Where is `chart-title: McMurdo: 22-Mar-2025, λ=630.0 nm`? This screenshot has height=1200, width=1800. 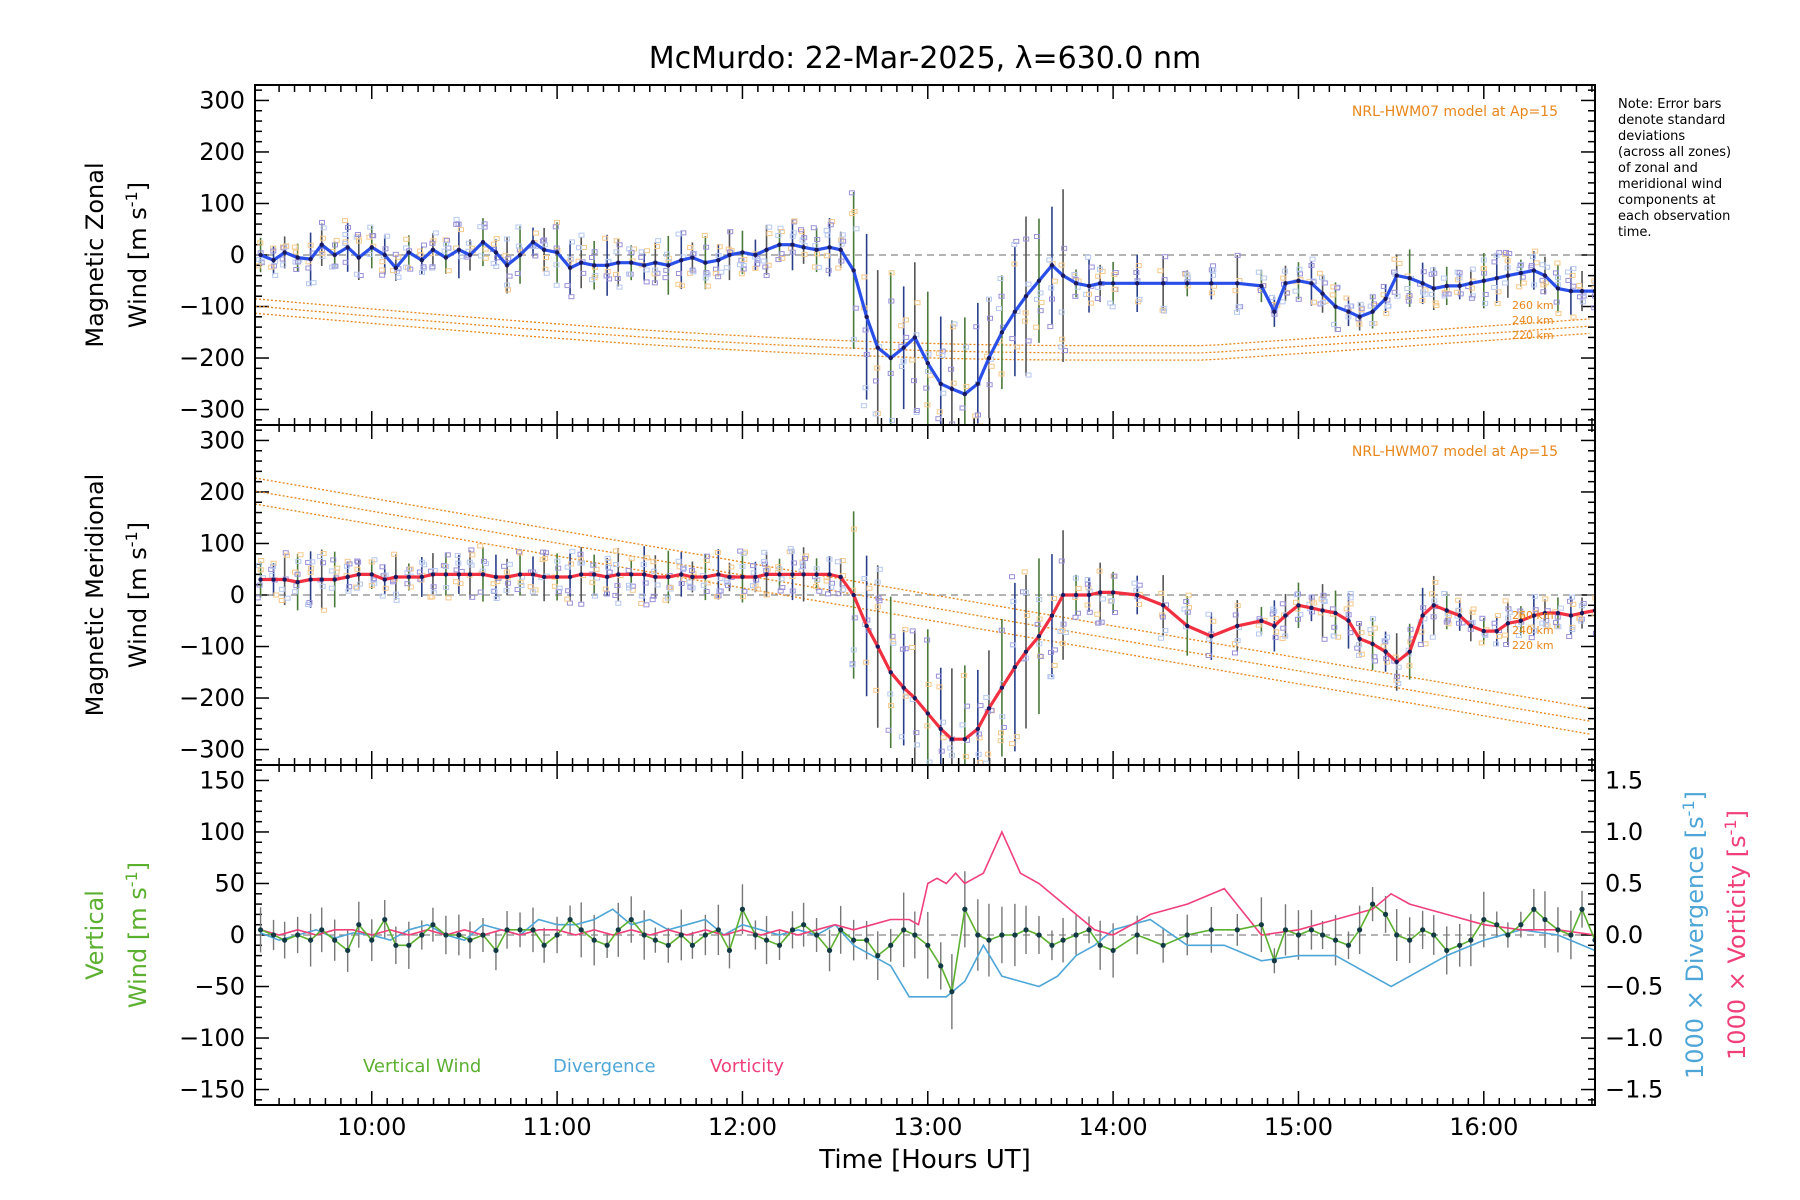 chart-title: McMurdo: 22-Mar-2025, λ=630.0 nm is located at coordinates (925, 58).